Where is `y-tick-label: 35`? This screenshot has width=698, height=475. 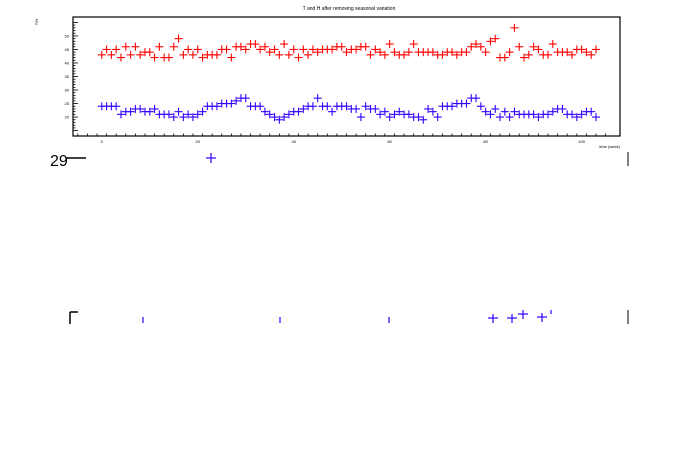
y-tick-label: 35 is located at coordinates (67, 76).